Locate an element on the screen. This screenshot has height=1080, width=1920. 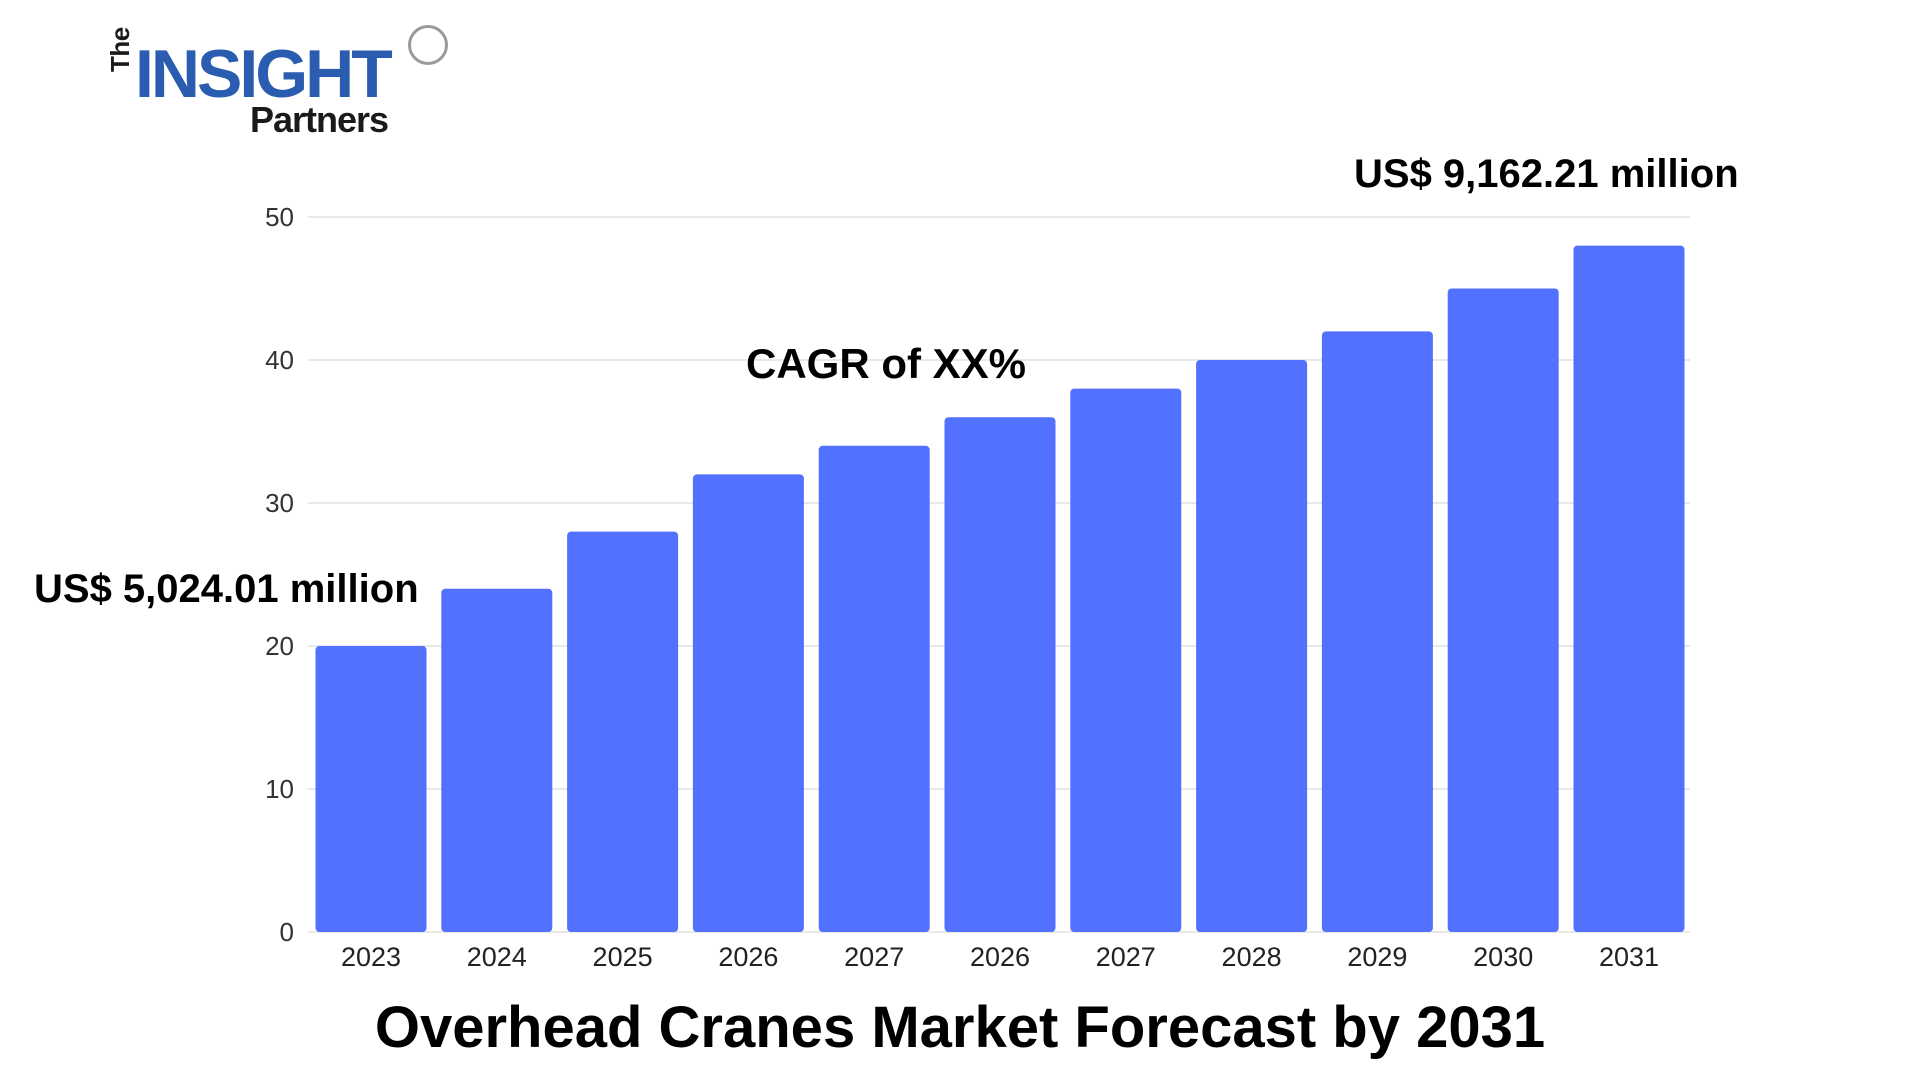
y-tick-label: 0 is located at coordinates (287, 932).